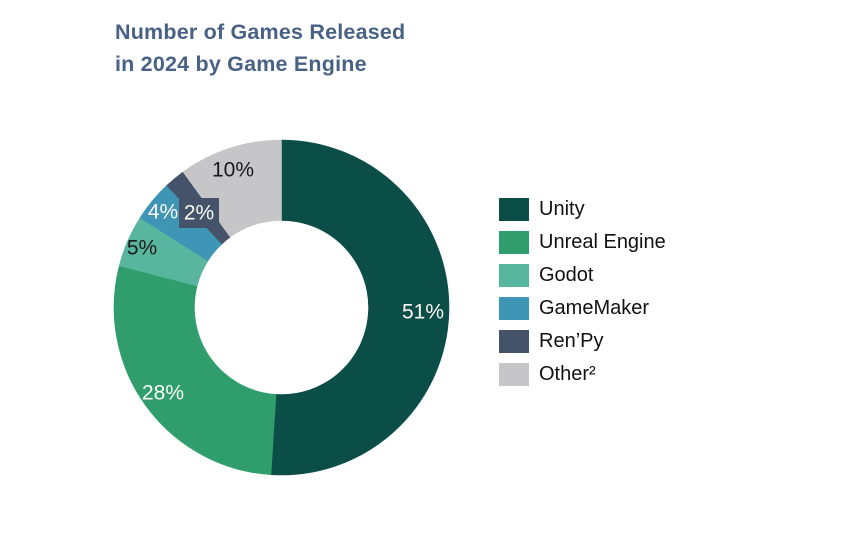 Image resolution: width=845 pixels, height=554 pixels. I want to click on legend-label-unity: Unity, so click(562, 209).